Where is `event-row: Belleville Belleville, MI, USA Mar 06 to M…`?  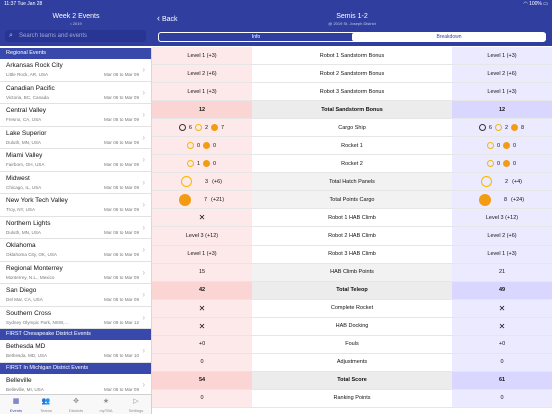 event-row: Belleville Belleville, MI, USA Mar 06 to M… is located at coordinates (75, 384).